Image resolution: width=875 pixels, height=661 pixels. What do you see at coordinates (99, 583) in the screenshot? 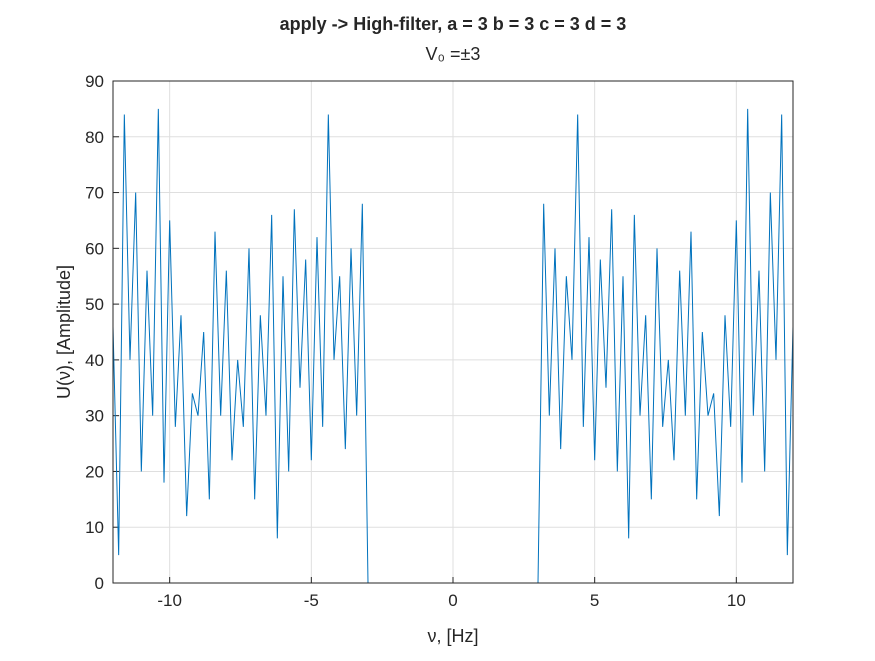
I see `y-tick-label: 0` at bounding box center [99, 583].